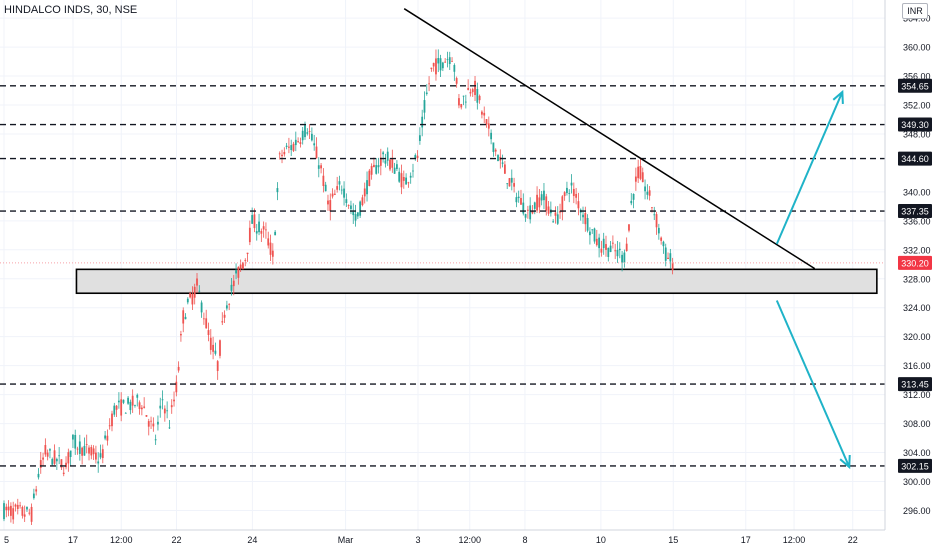  Describe the element at coordinates (813, 384) in the screenshot. I see `breakdown-down-arrow` at that location.